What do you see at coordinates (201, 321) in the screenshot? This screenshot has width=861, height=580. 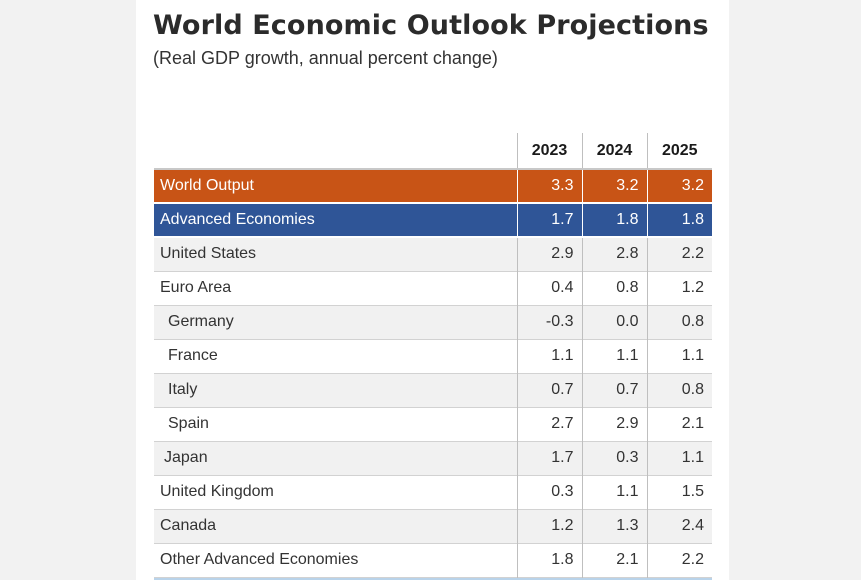 I see `row-label: Germany` at bounding box center [201, 321].